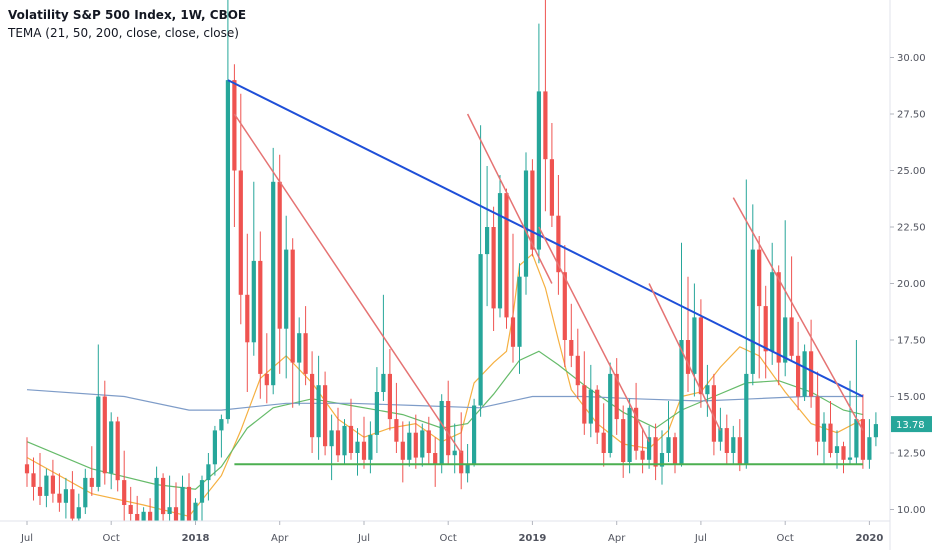  Describe the element at coordinates (911, 228) in the screenshot. I see `y-tick-label: 22.50` at that location.